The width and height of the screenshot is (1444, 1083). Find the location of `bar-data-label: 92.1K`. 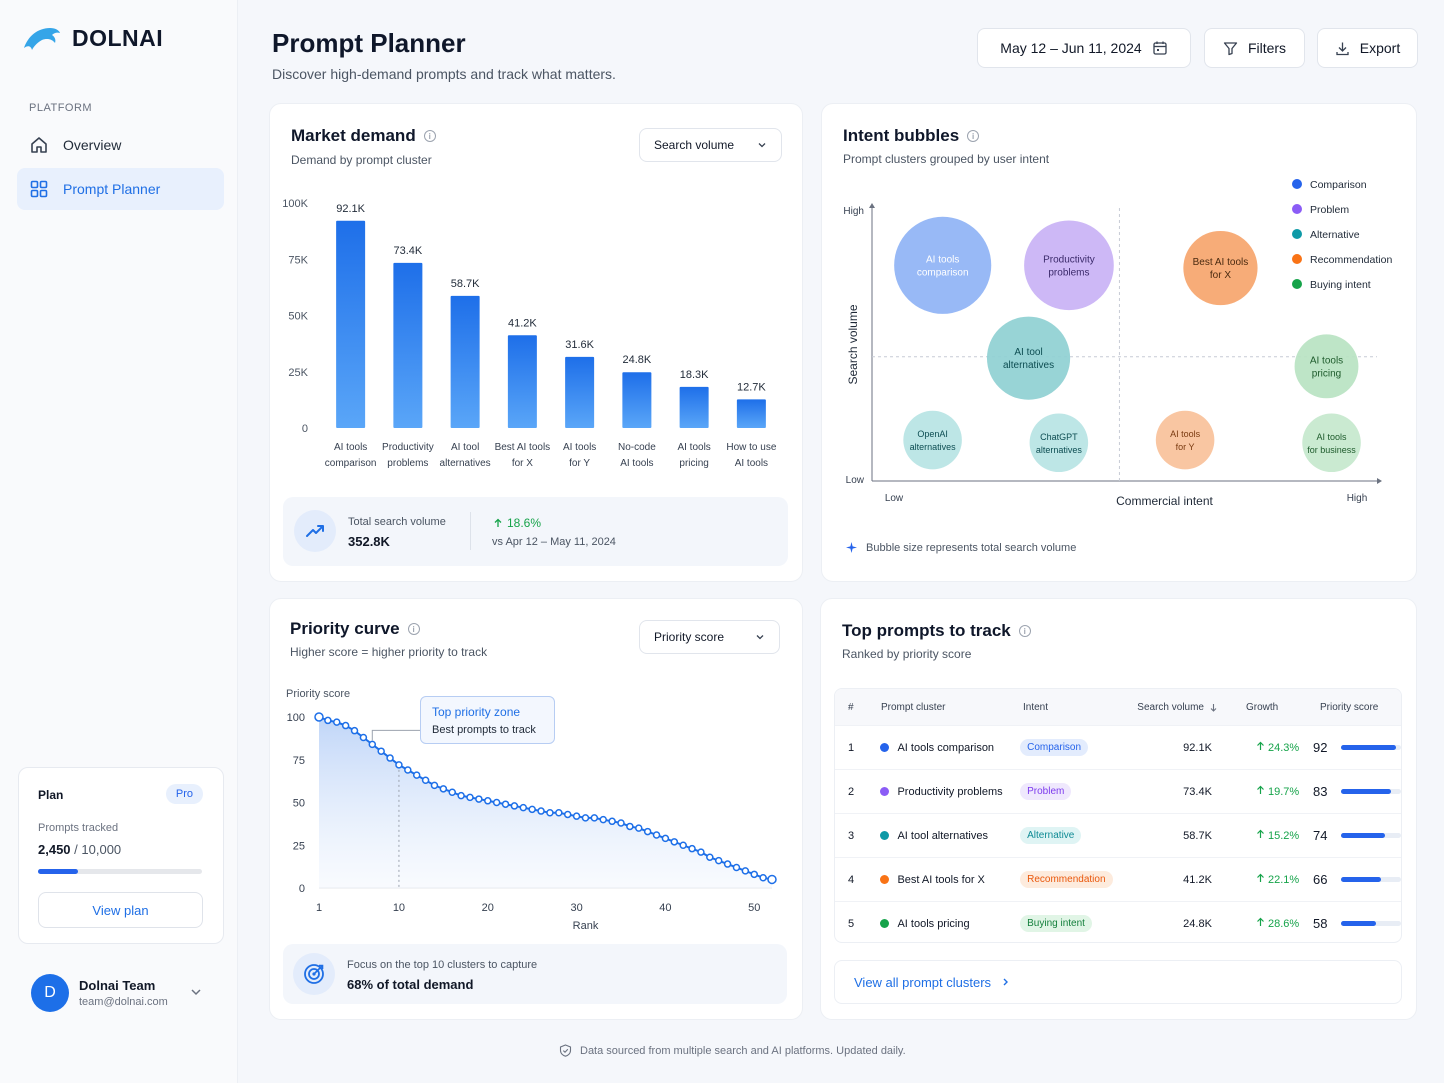

bar-data-label: 92.1K is located at coordinates (350, 209).